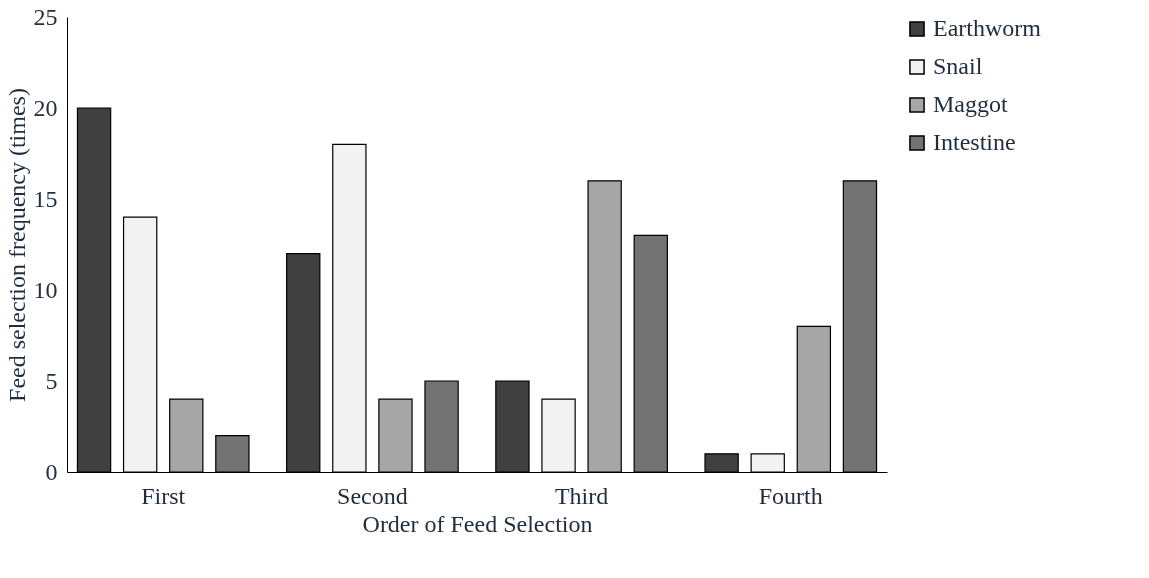 The height and width of the screenshot is (578, 1149). What do you see at coordinates (45, 107) in the screenshot?
I see `y-tick-label: 20` at bounding box center [45, 107].